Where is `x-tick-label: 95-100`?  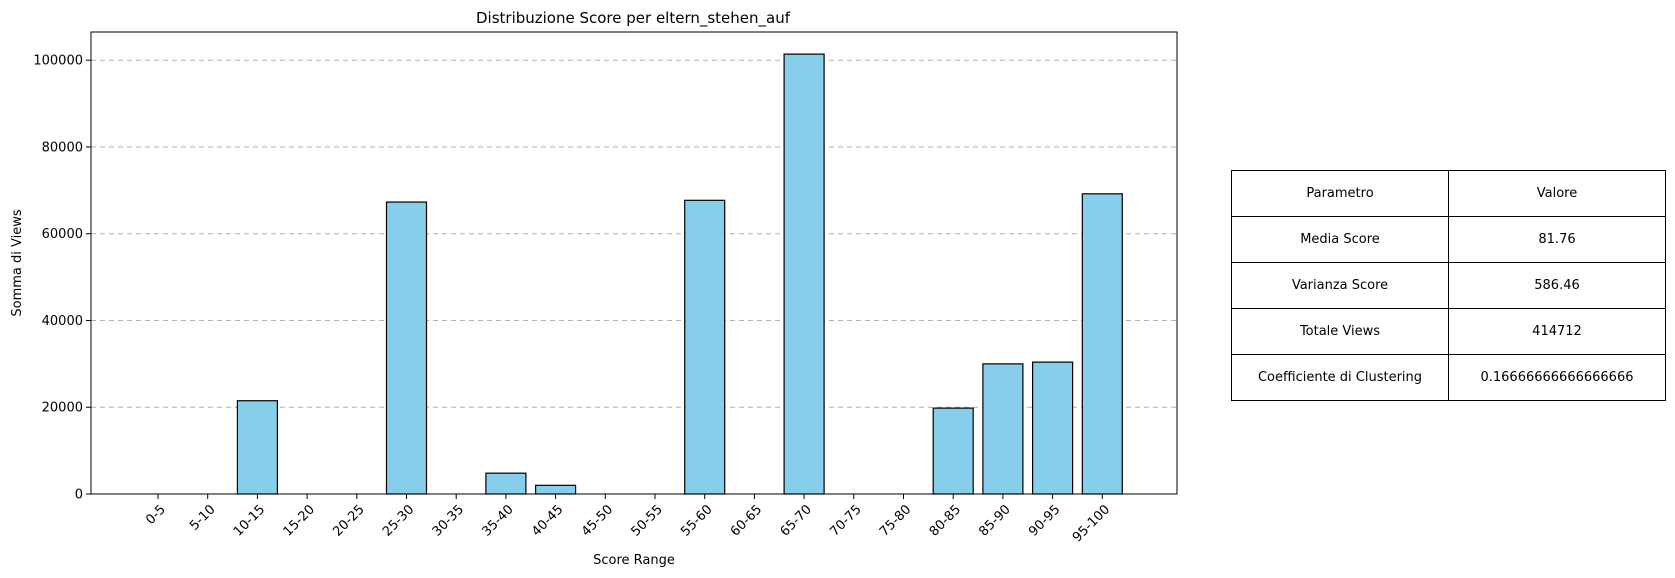 x-tick-label: 95-100 is located at coordinates (1091, 523).